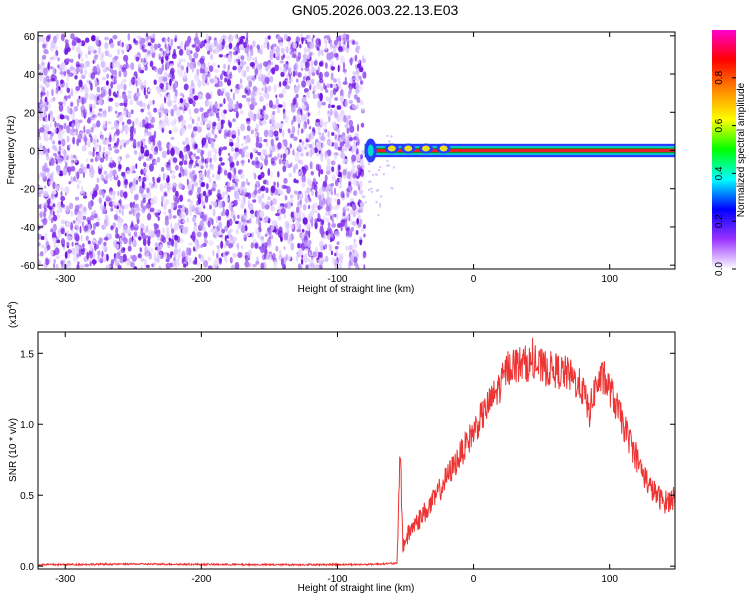 The width and height of the screenshot is (750, 600). What do you see at coordinates (30, 37) in the screenshot?
I see `y-tick-label: 60` at bounding box center [30, 37].